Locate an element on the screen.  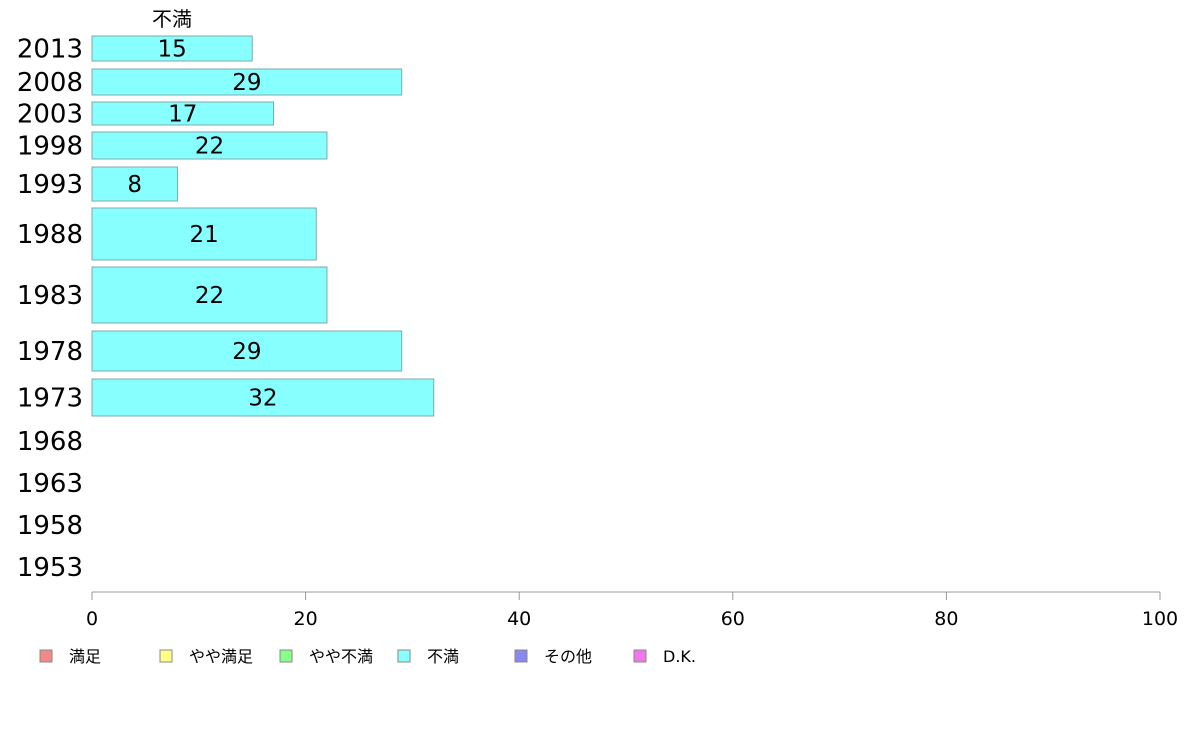
legend-label: D.K. is located at coordinates (679, 656).